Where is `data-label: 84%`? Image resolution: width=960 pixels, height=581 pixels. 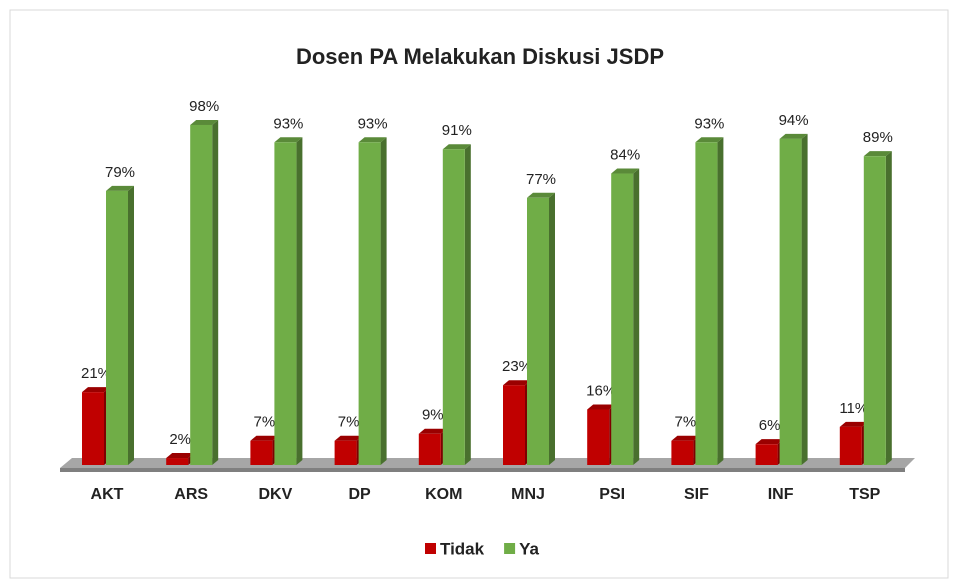 data-label: 84% is located at coordinates (625, 154).